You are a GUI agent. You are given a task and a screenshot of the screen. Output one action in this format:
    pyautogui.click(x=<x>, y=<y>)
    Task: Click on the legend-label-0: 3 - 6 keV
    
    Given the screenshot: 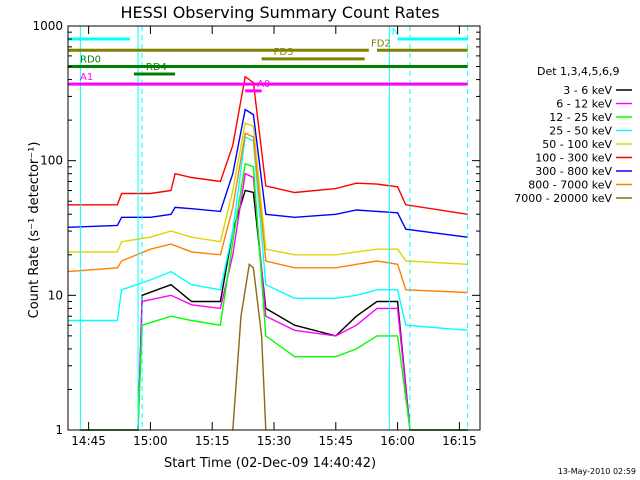 What is the action you would take?
    pyautogui.click(x=587, y=90)
    